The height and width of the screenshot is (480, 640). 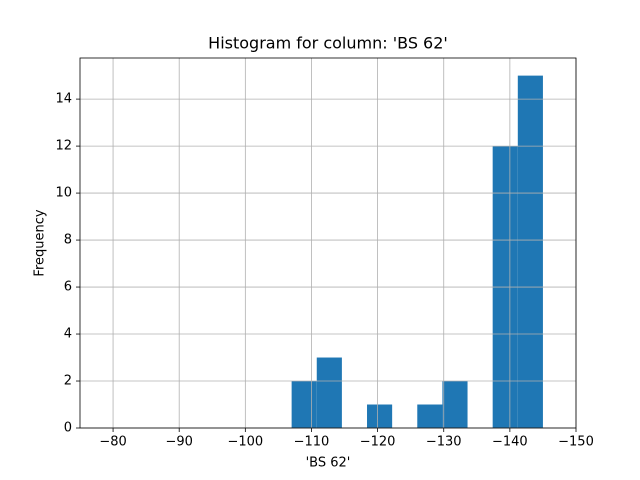 What do you see at coordinates (245, 442) in the screenshot?
I see `x-tick-label: −100` at bounding box center [245, 442].